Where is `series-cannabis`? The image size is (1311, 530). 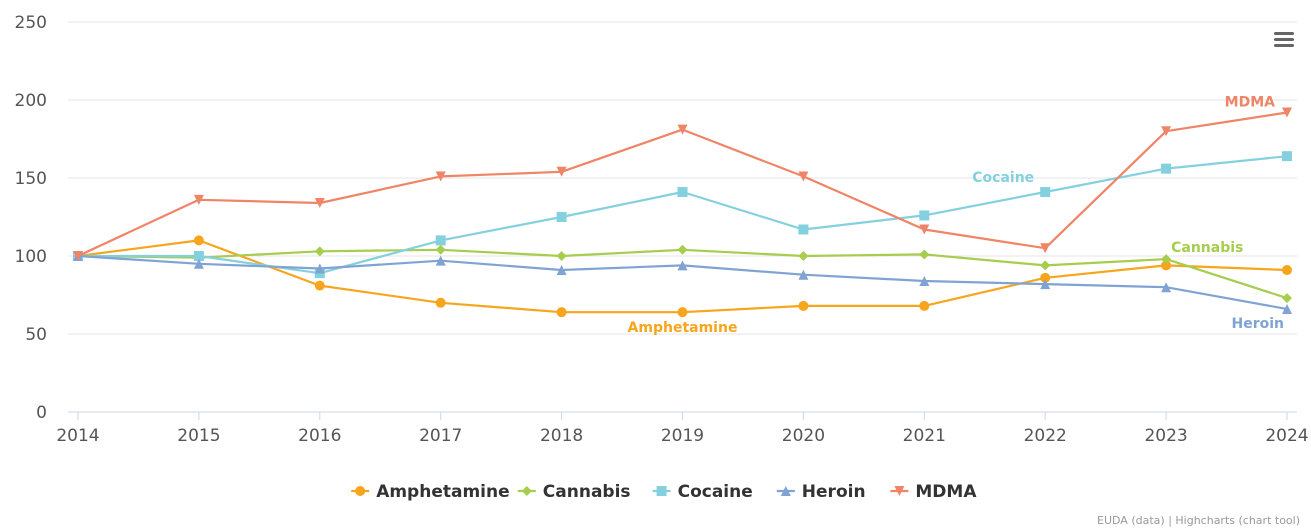 series-cannabis is located at coordinates (682, 274).